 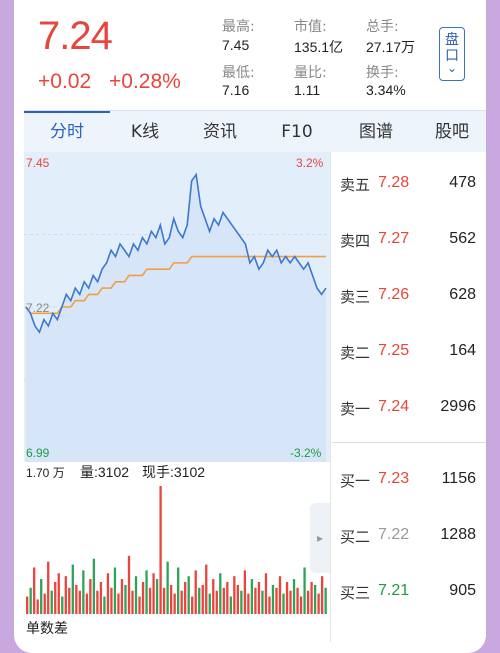 I want to click on price-change-pct: +0.28%, so click(x=145, y=81).